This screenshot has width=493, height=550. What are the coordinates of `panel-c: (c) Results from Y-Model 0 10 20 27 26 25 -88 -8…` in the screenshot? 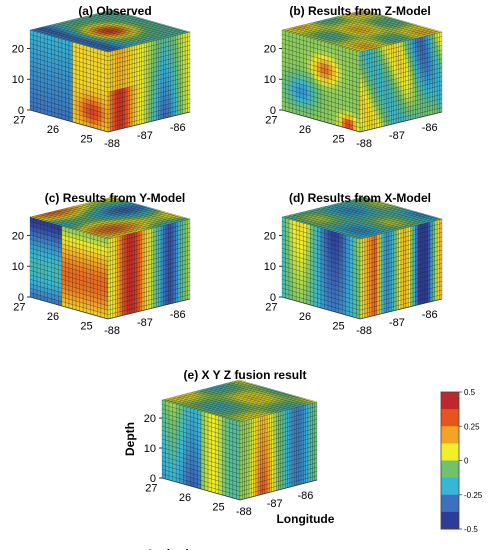 It's located at (101, 264).